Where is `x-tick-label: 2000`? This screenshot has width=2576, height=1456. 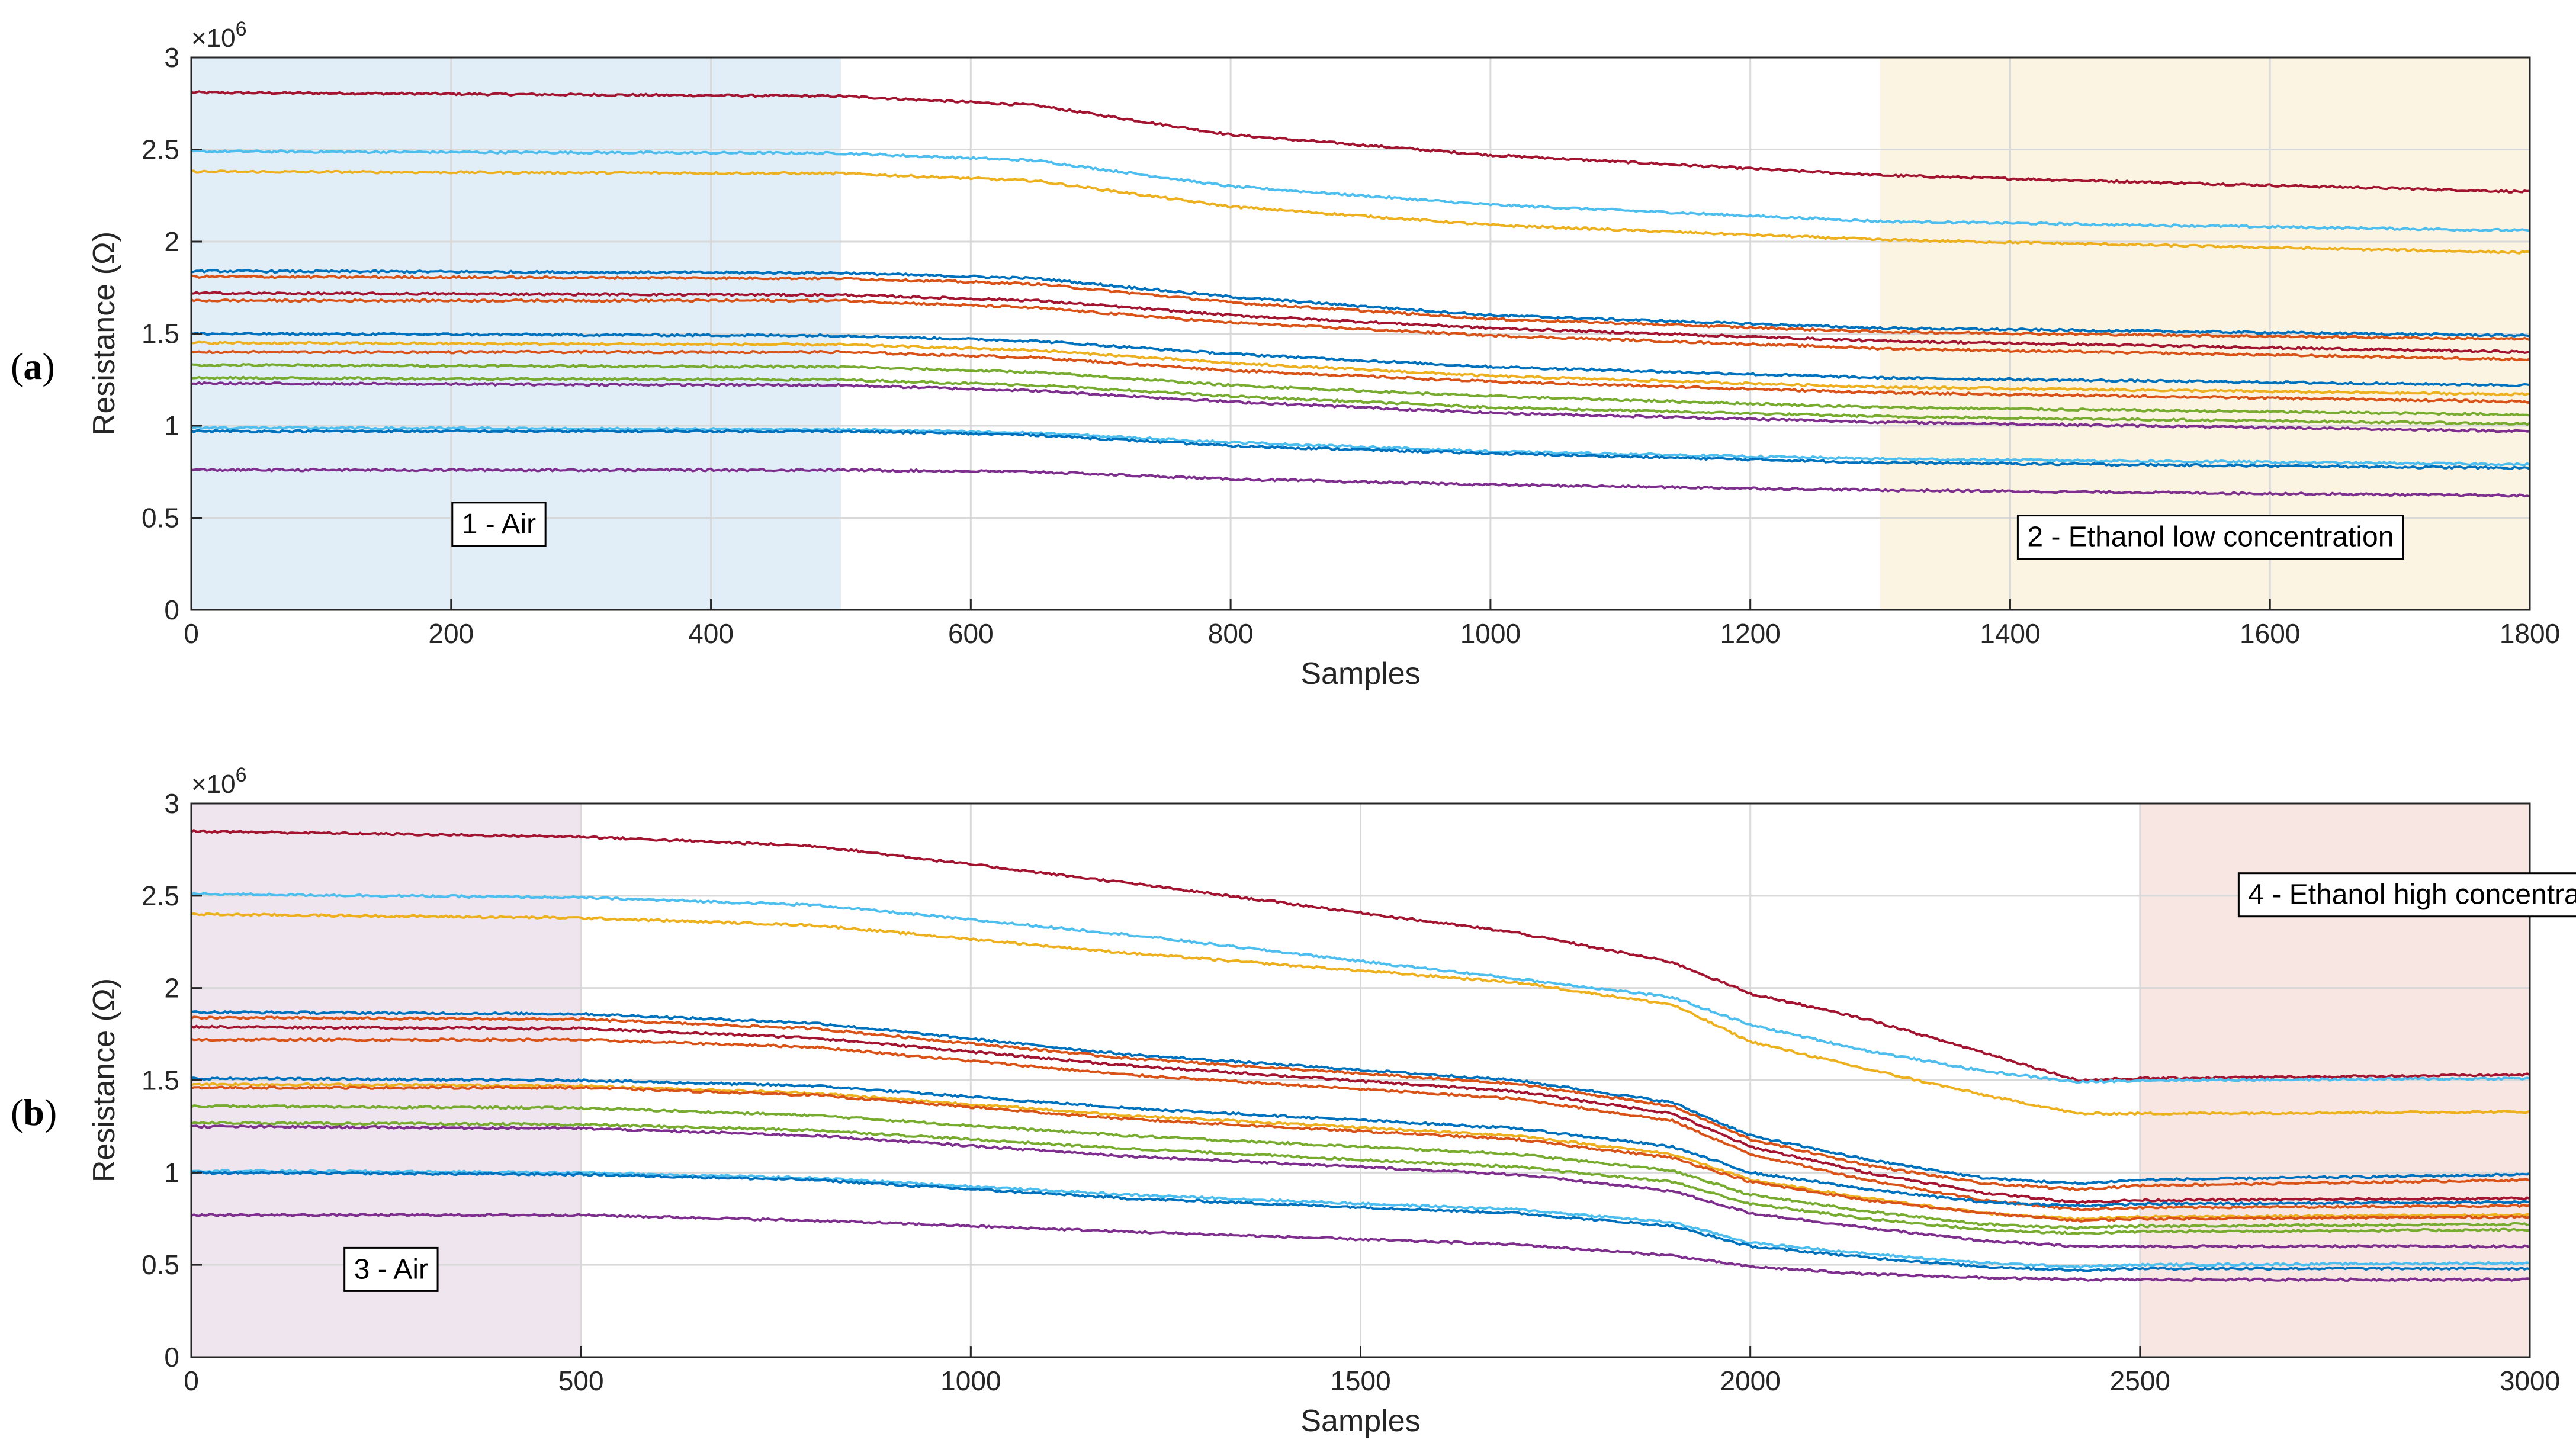
x-tick-label: 2000 is located at coordinates (1750, 1381).